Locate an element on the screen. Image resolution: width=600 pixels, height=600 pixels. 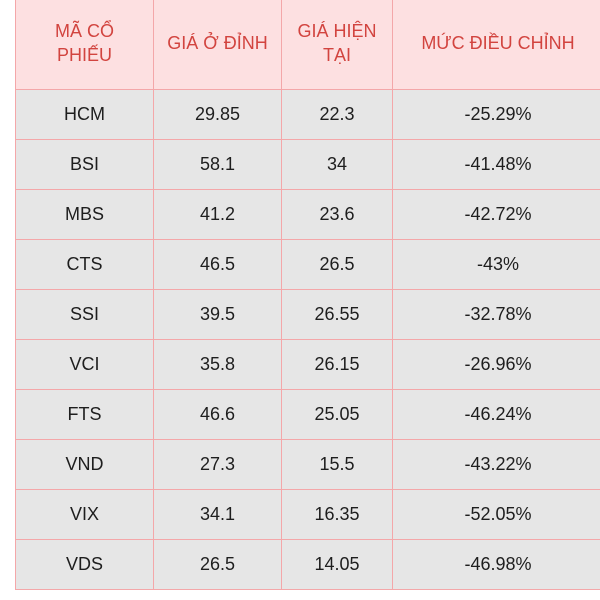
adjustment-cell: -42.72% is located at coordinates (496, 214).